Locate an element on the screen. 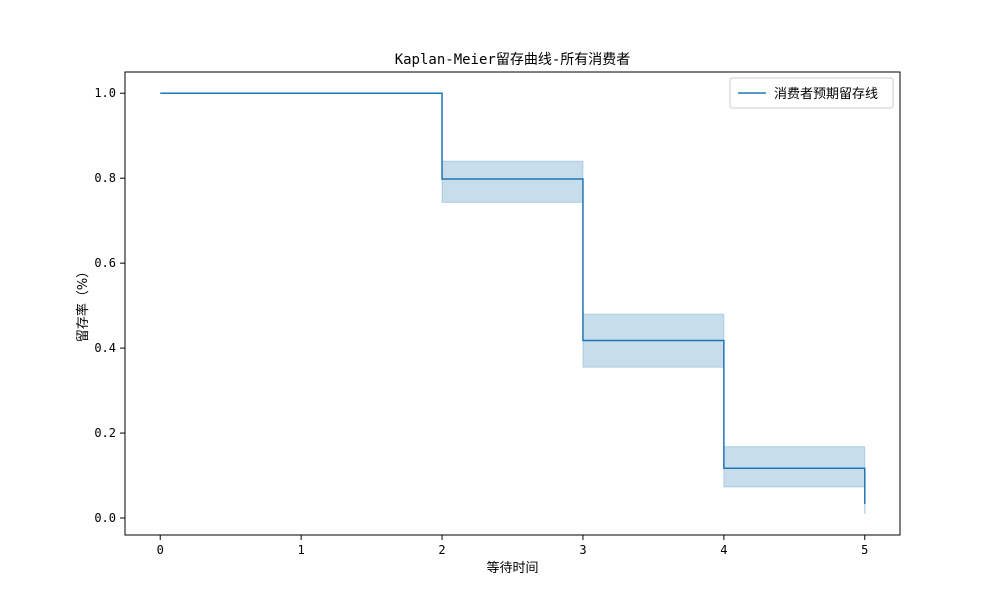  x-tick-label: 4 is located at coordinates (723, 550).